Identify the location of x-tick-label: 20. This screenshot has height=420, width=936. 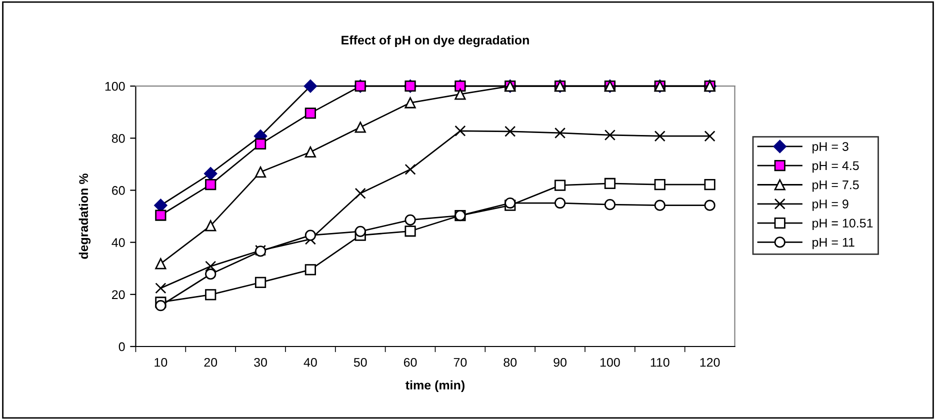
(211, 362).